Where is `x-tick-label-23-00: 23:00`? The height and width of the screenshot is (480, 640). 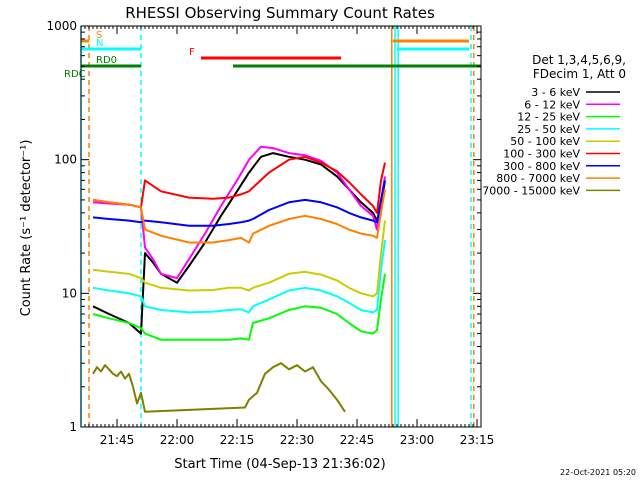 x-tick-label-23-00: 23:00 is located at coordinates (417, 440).